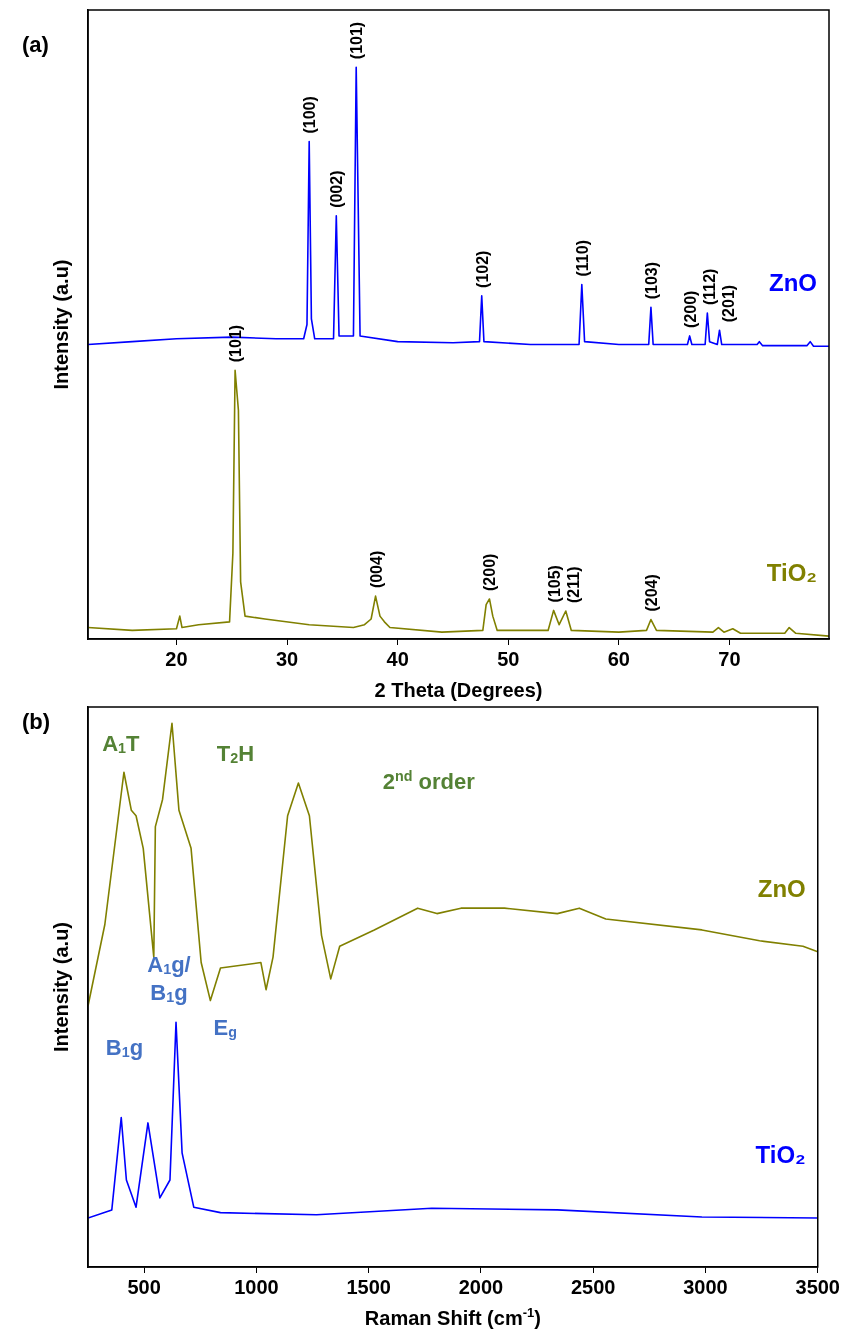 The height and width of the screenshot is (1331, 851). Describe the element at coordinates (169, 978) in the screenshot. I see `annotation: A1g/ B1g` at that location.